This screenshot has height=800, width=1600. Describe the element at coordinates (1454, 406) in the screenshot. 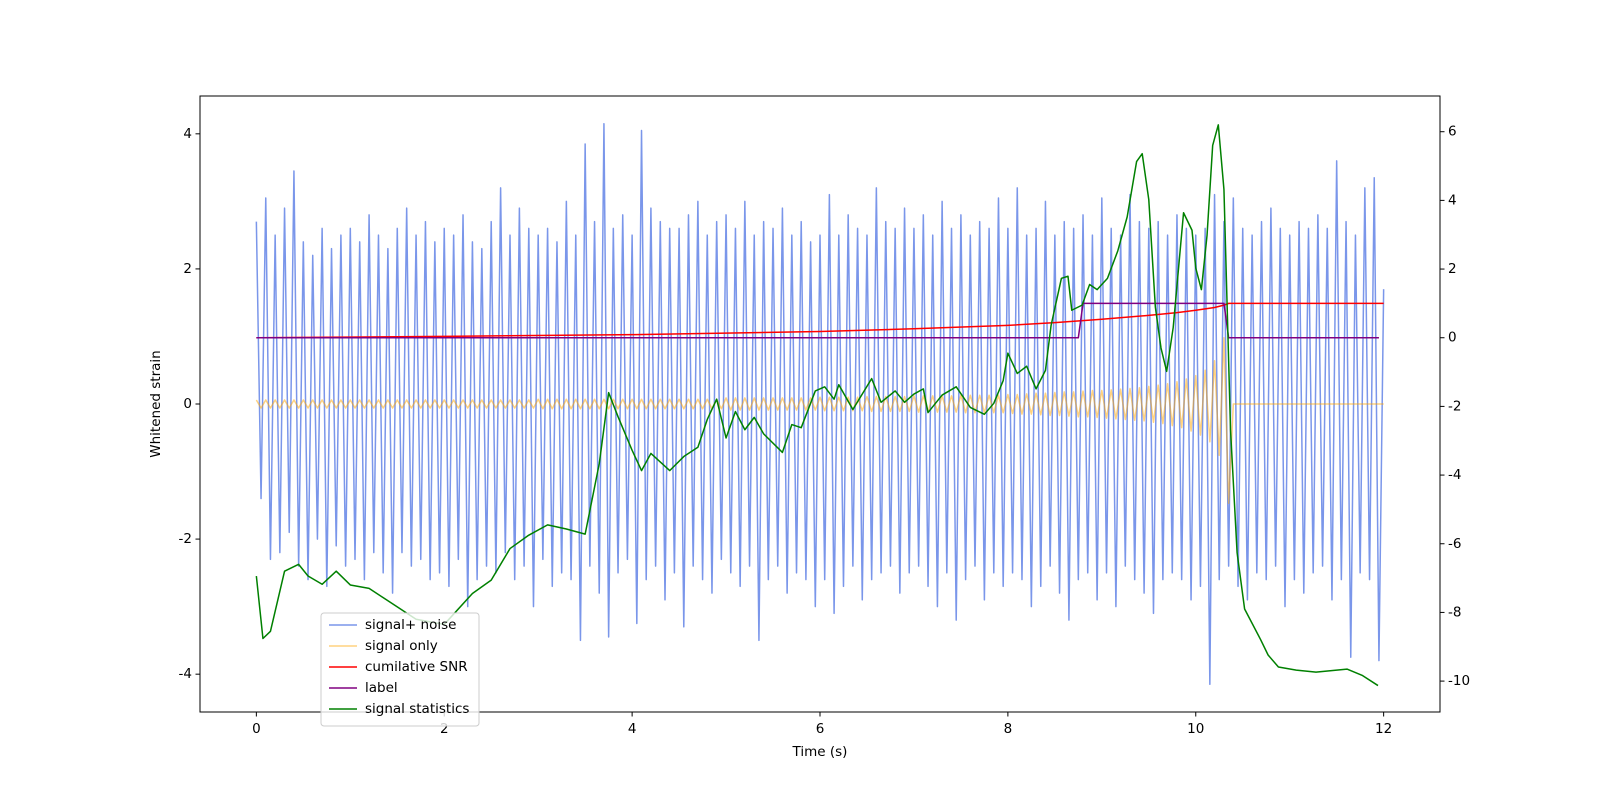

I see `y2-tick-label: -2` at that location.